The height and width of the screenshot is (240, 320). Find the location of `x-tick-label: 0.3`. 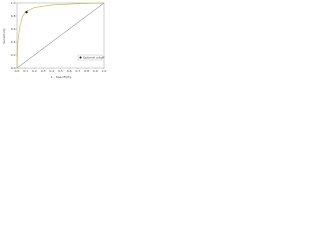

x-tick-label: 0.3 is located at coordinates (43, 71).